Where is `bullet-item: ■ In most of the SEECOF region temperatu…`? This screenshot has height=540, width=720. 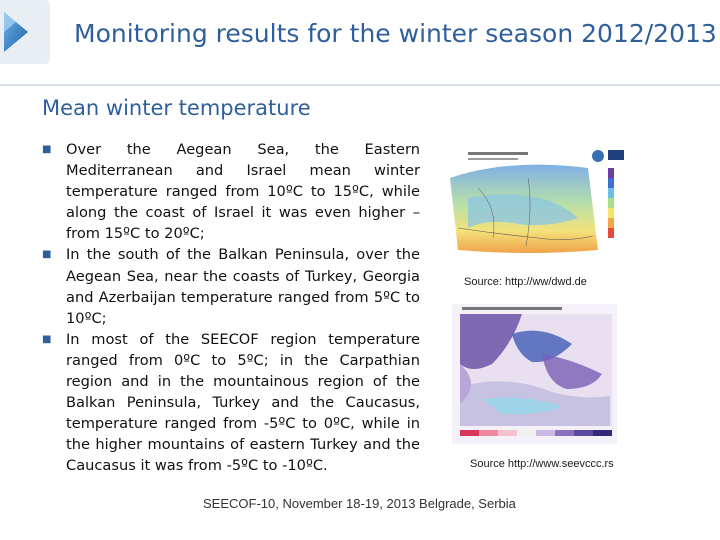
bullet-item: ■ In most of the SEECOF region temperatu… is located at coordinates (231, 403).